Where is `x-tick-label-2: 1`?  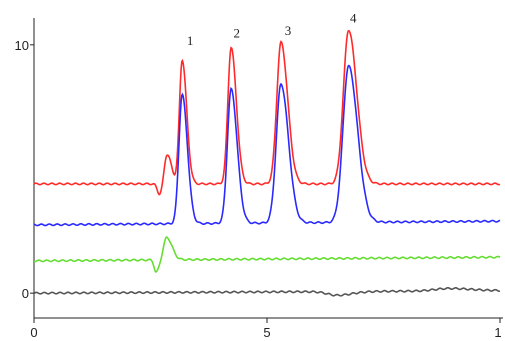
x-tick-label-2: 1 is located at coordinates (497, 332).